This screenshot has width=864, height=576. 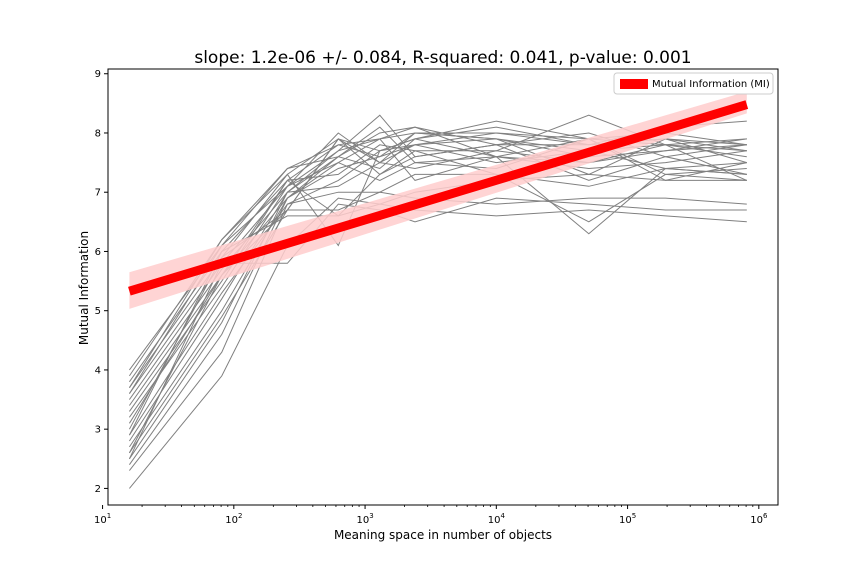 What do you see at coordinates (98, 133) in the screenshot?
I see `y-tick-label: 8` at bounding box center [98, 133].